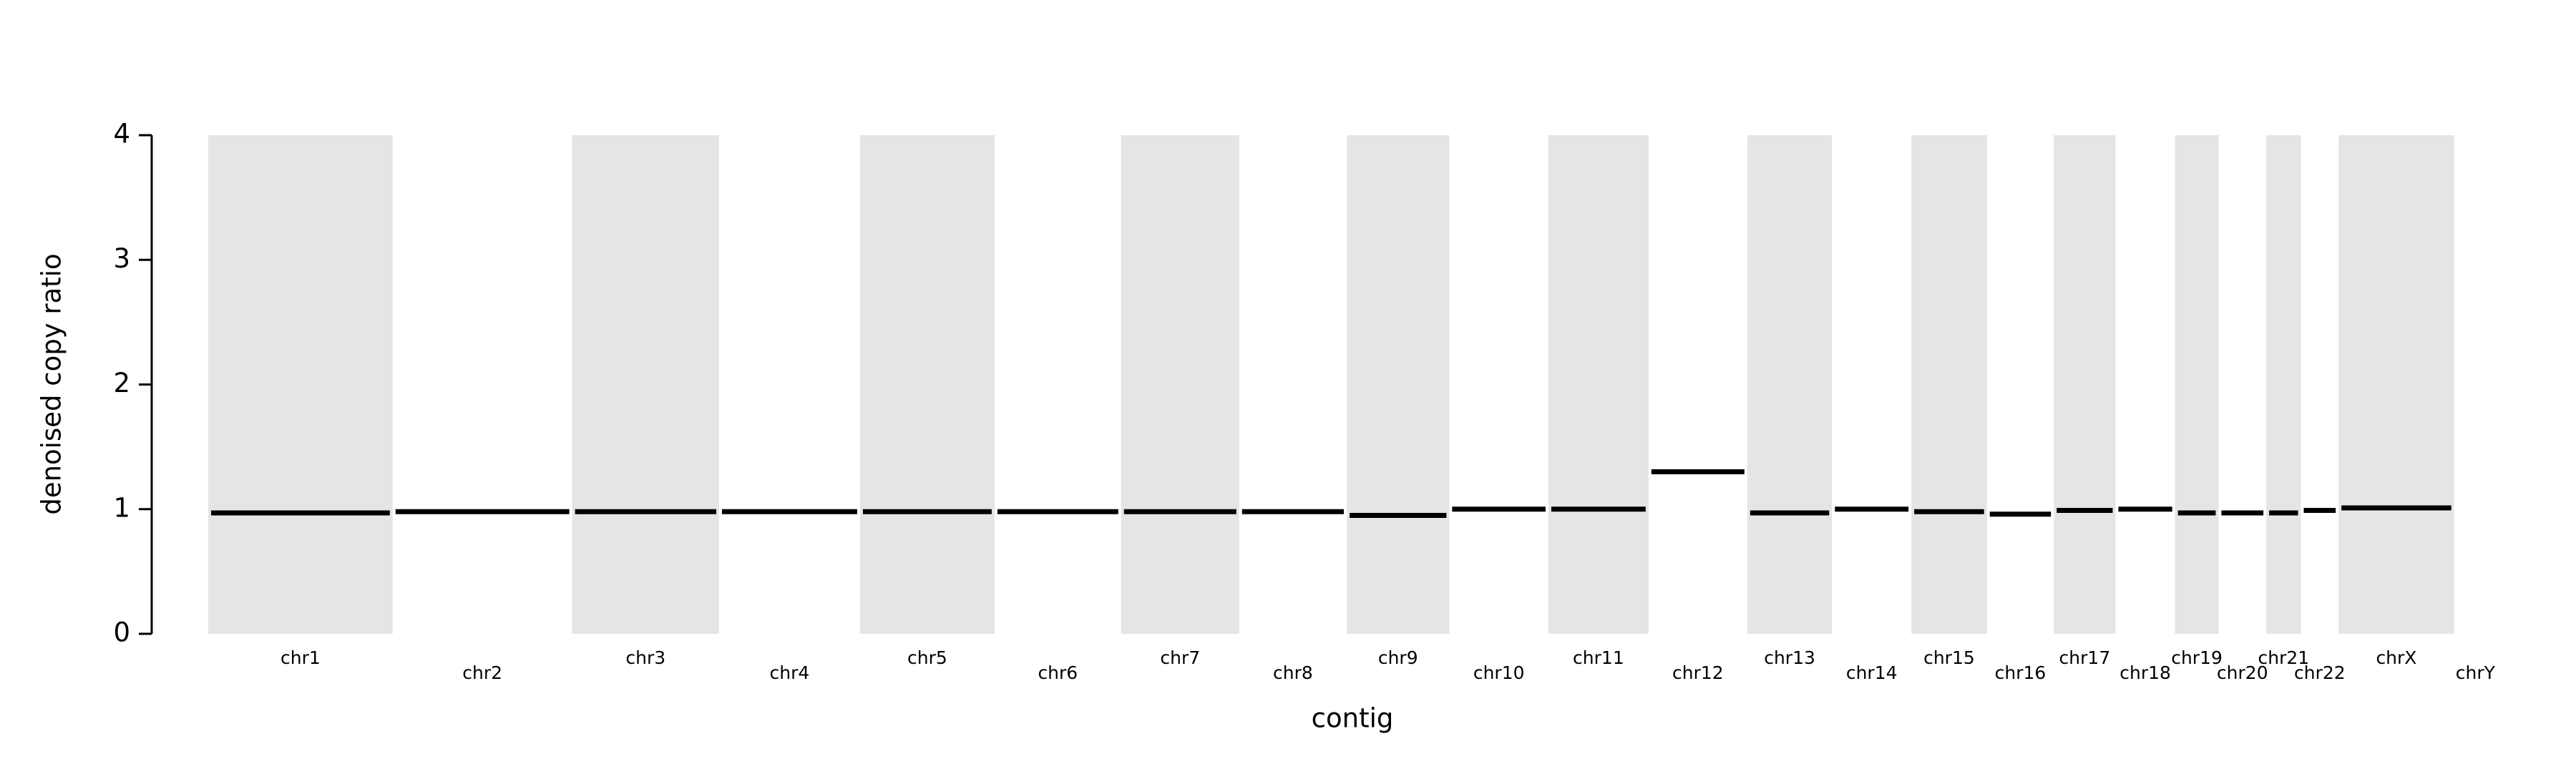  I want to click on x-tick-label: chr10, so click(1499, 672).